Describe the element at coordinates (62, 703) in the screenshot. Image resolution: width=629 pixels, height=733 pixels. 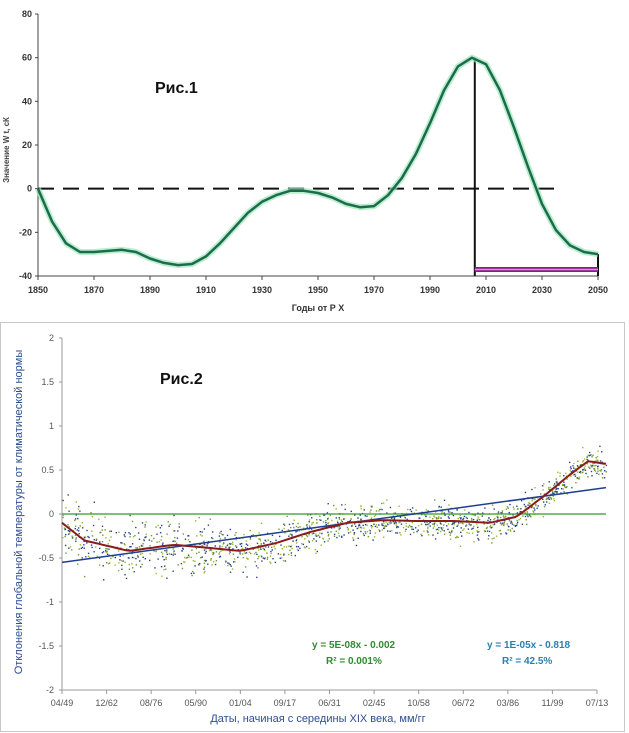
I see `figure-2-x-tick-label: 04/49` at that location.